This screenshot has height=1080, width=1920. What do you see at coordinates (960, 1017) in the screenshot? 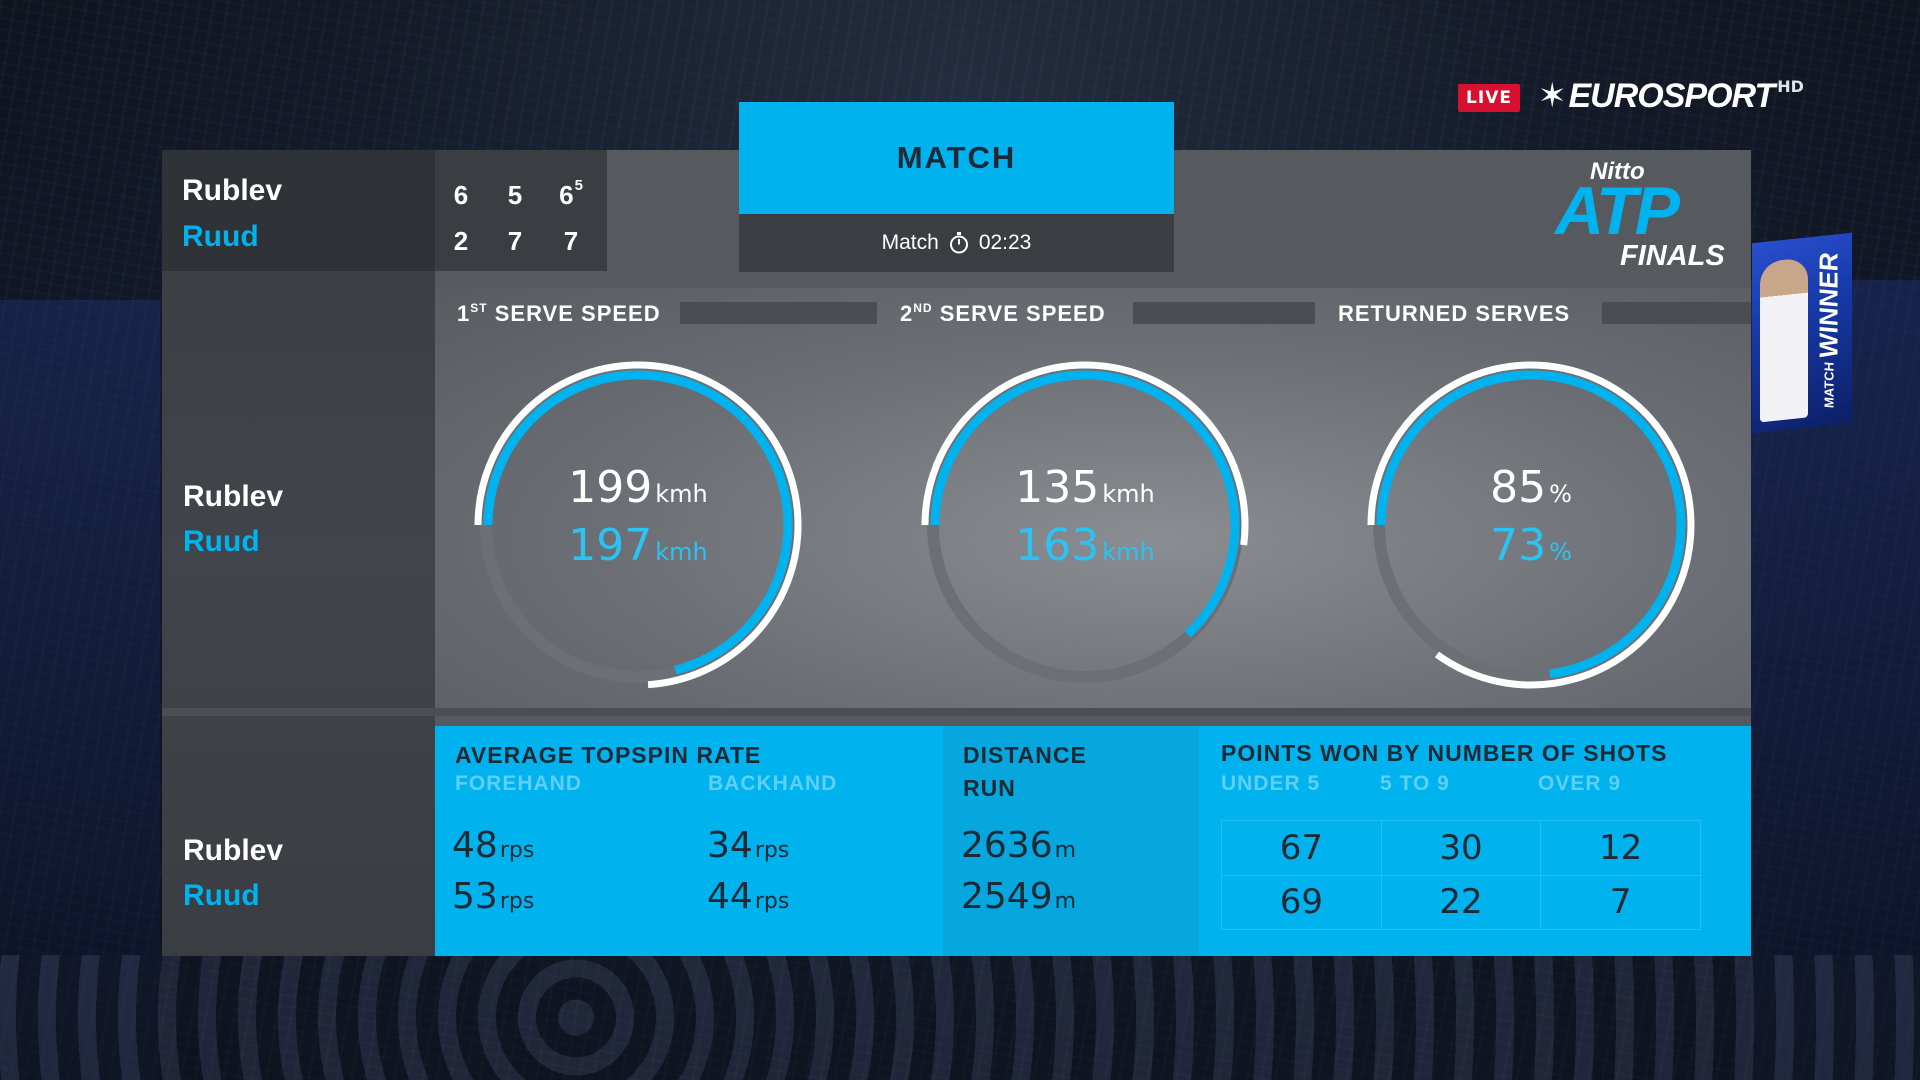
I see `crowd-foreground` at bounding box center [960, 1017].